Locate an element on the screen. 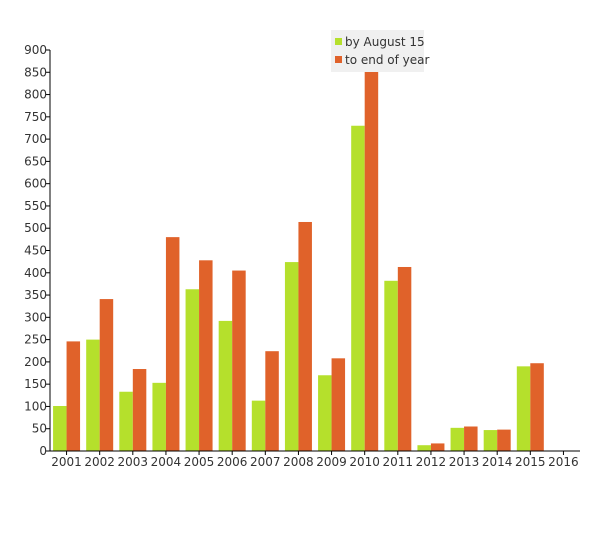 This screenshot has width=600, height=550. legend-label-1: to end of year is located at coordinates (387, 60).